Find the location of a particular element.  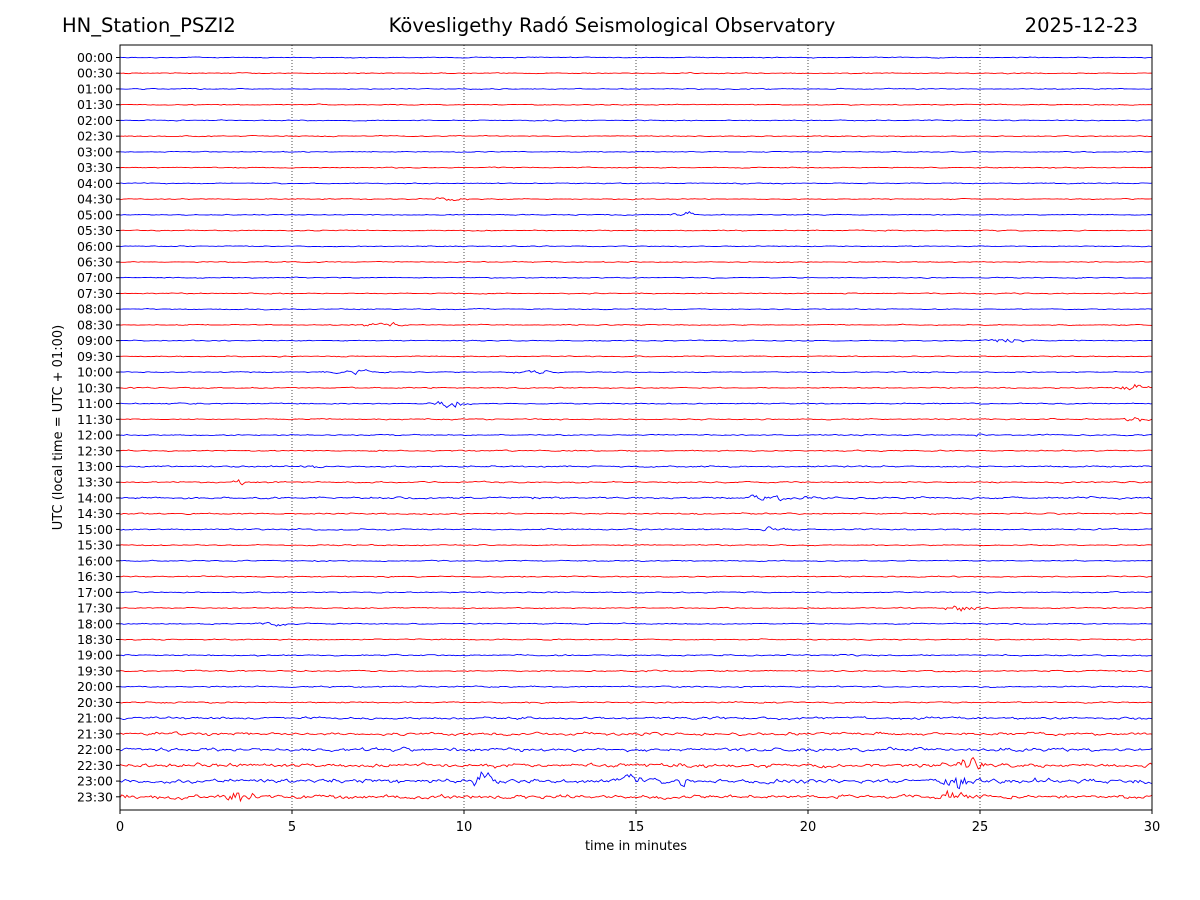

y-tick-label: 15:30 is located at coordinates (95, 545).